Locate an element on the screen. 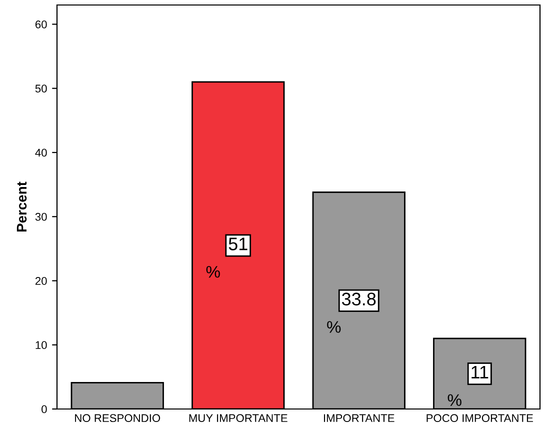  y-tick-label: 60 is located at coordinates (41, 24).